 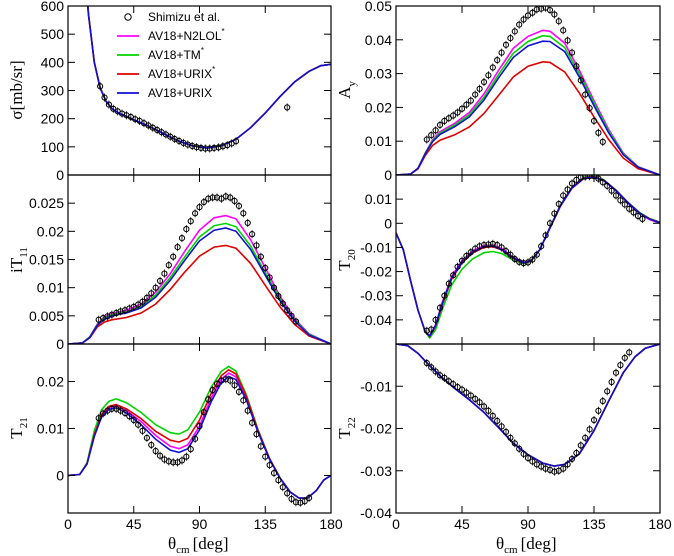 What do you see at coordinates (199, 437) in the screenshot?
I see `curve-urix-t21` at bounding box center [199, 437].